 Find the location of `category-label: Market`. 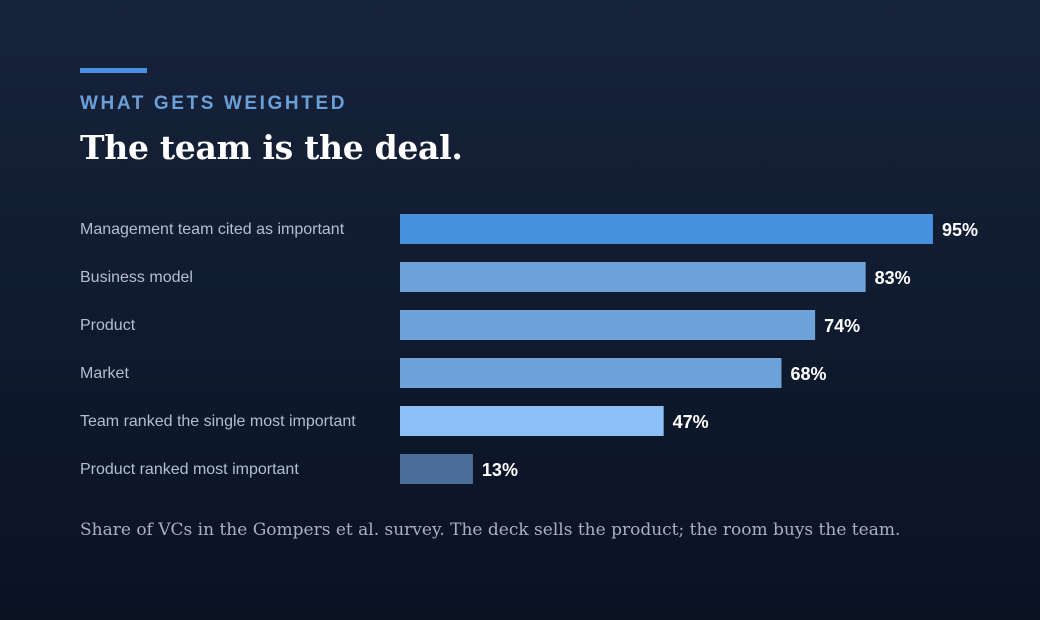

category-label: Market is located at coordinates (104, 373).